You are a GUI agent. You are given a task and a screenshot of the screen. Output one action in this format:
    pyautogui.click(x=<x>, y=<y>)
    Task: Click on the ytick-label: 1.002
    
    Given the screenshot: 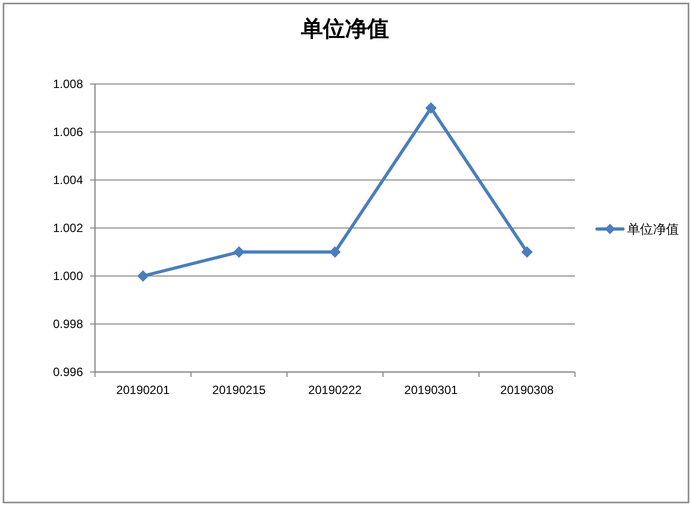 What is the action you would take?
    pyautogui.click(x=67, y=228)
    